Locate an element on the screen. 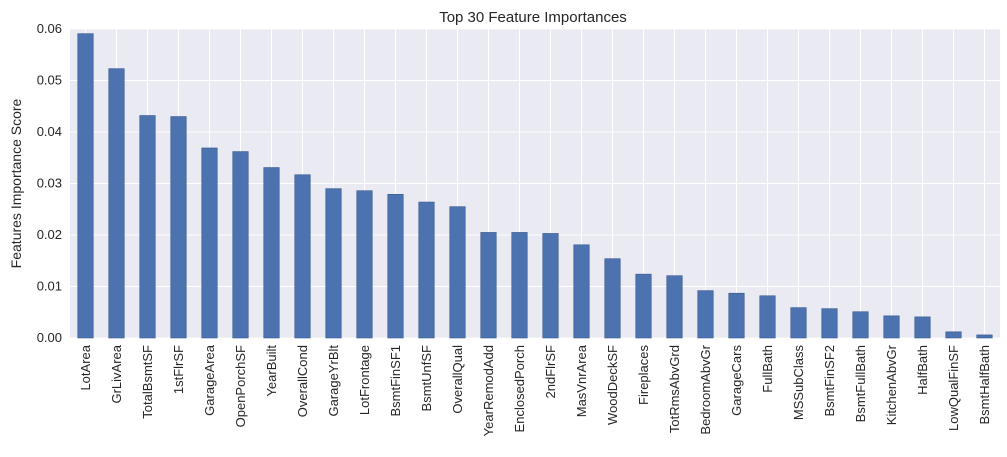 The height and width of the screenshot is (457, 1007). bar-BsmtFinSF1 is located at coordinates (395, 266).